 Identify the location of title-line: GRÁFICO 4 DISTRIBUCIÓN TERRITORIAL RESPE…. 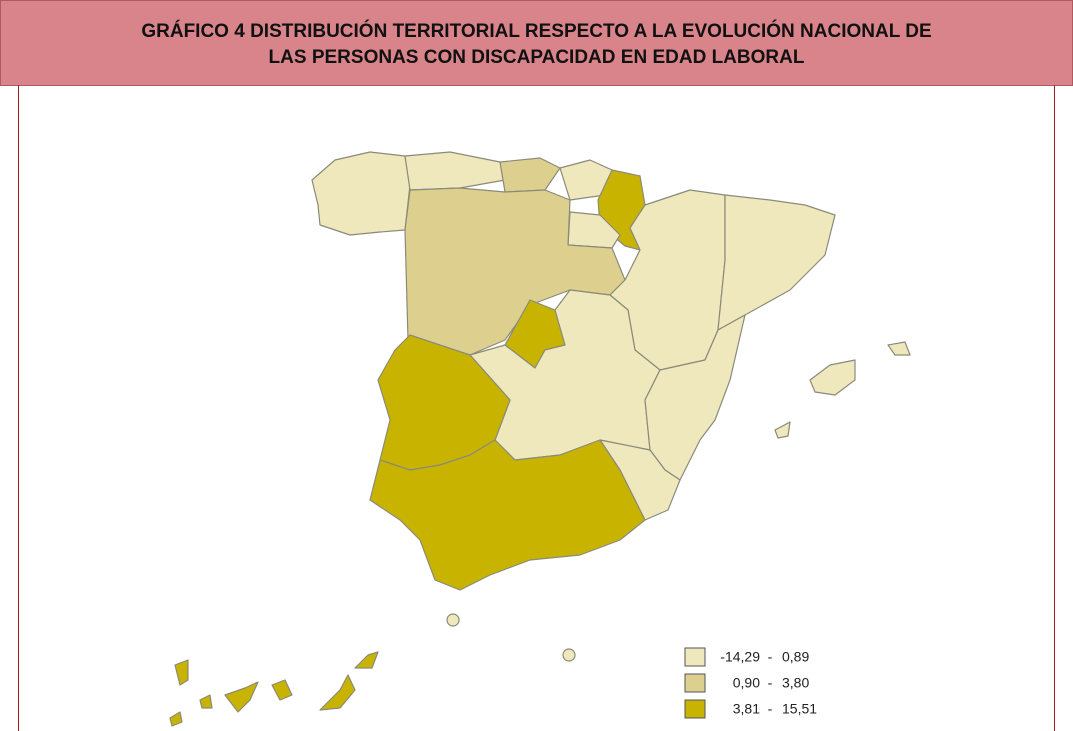
(536, 31).